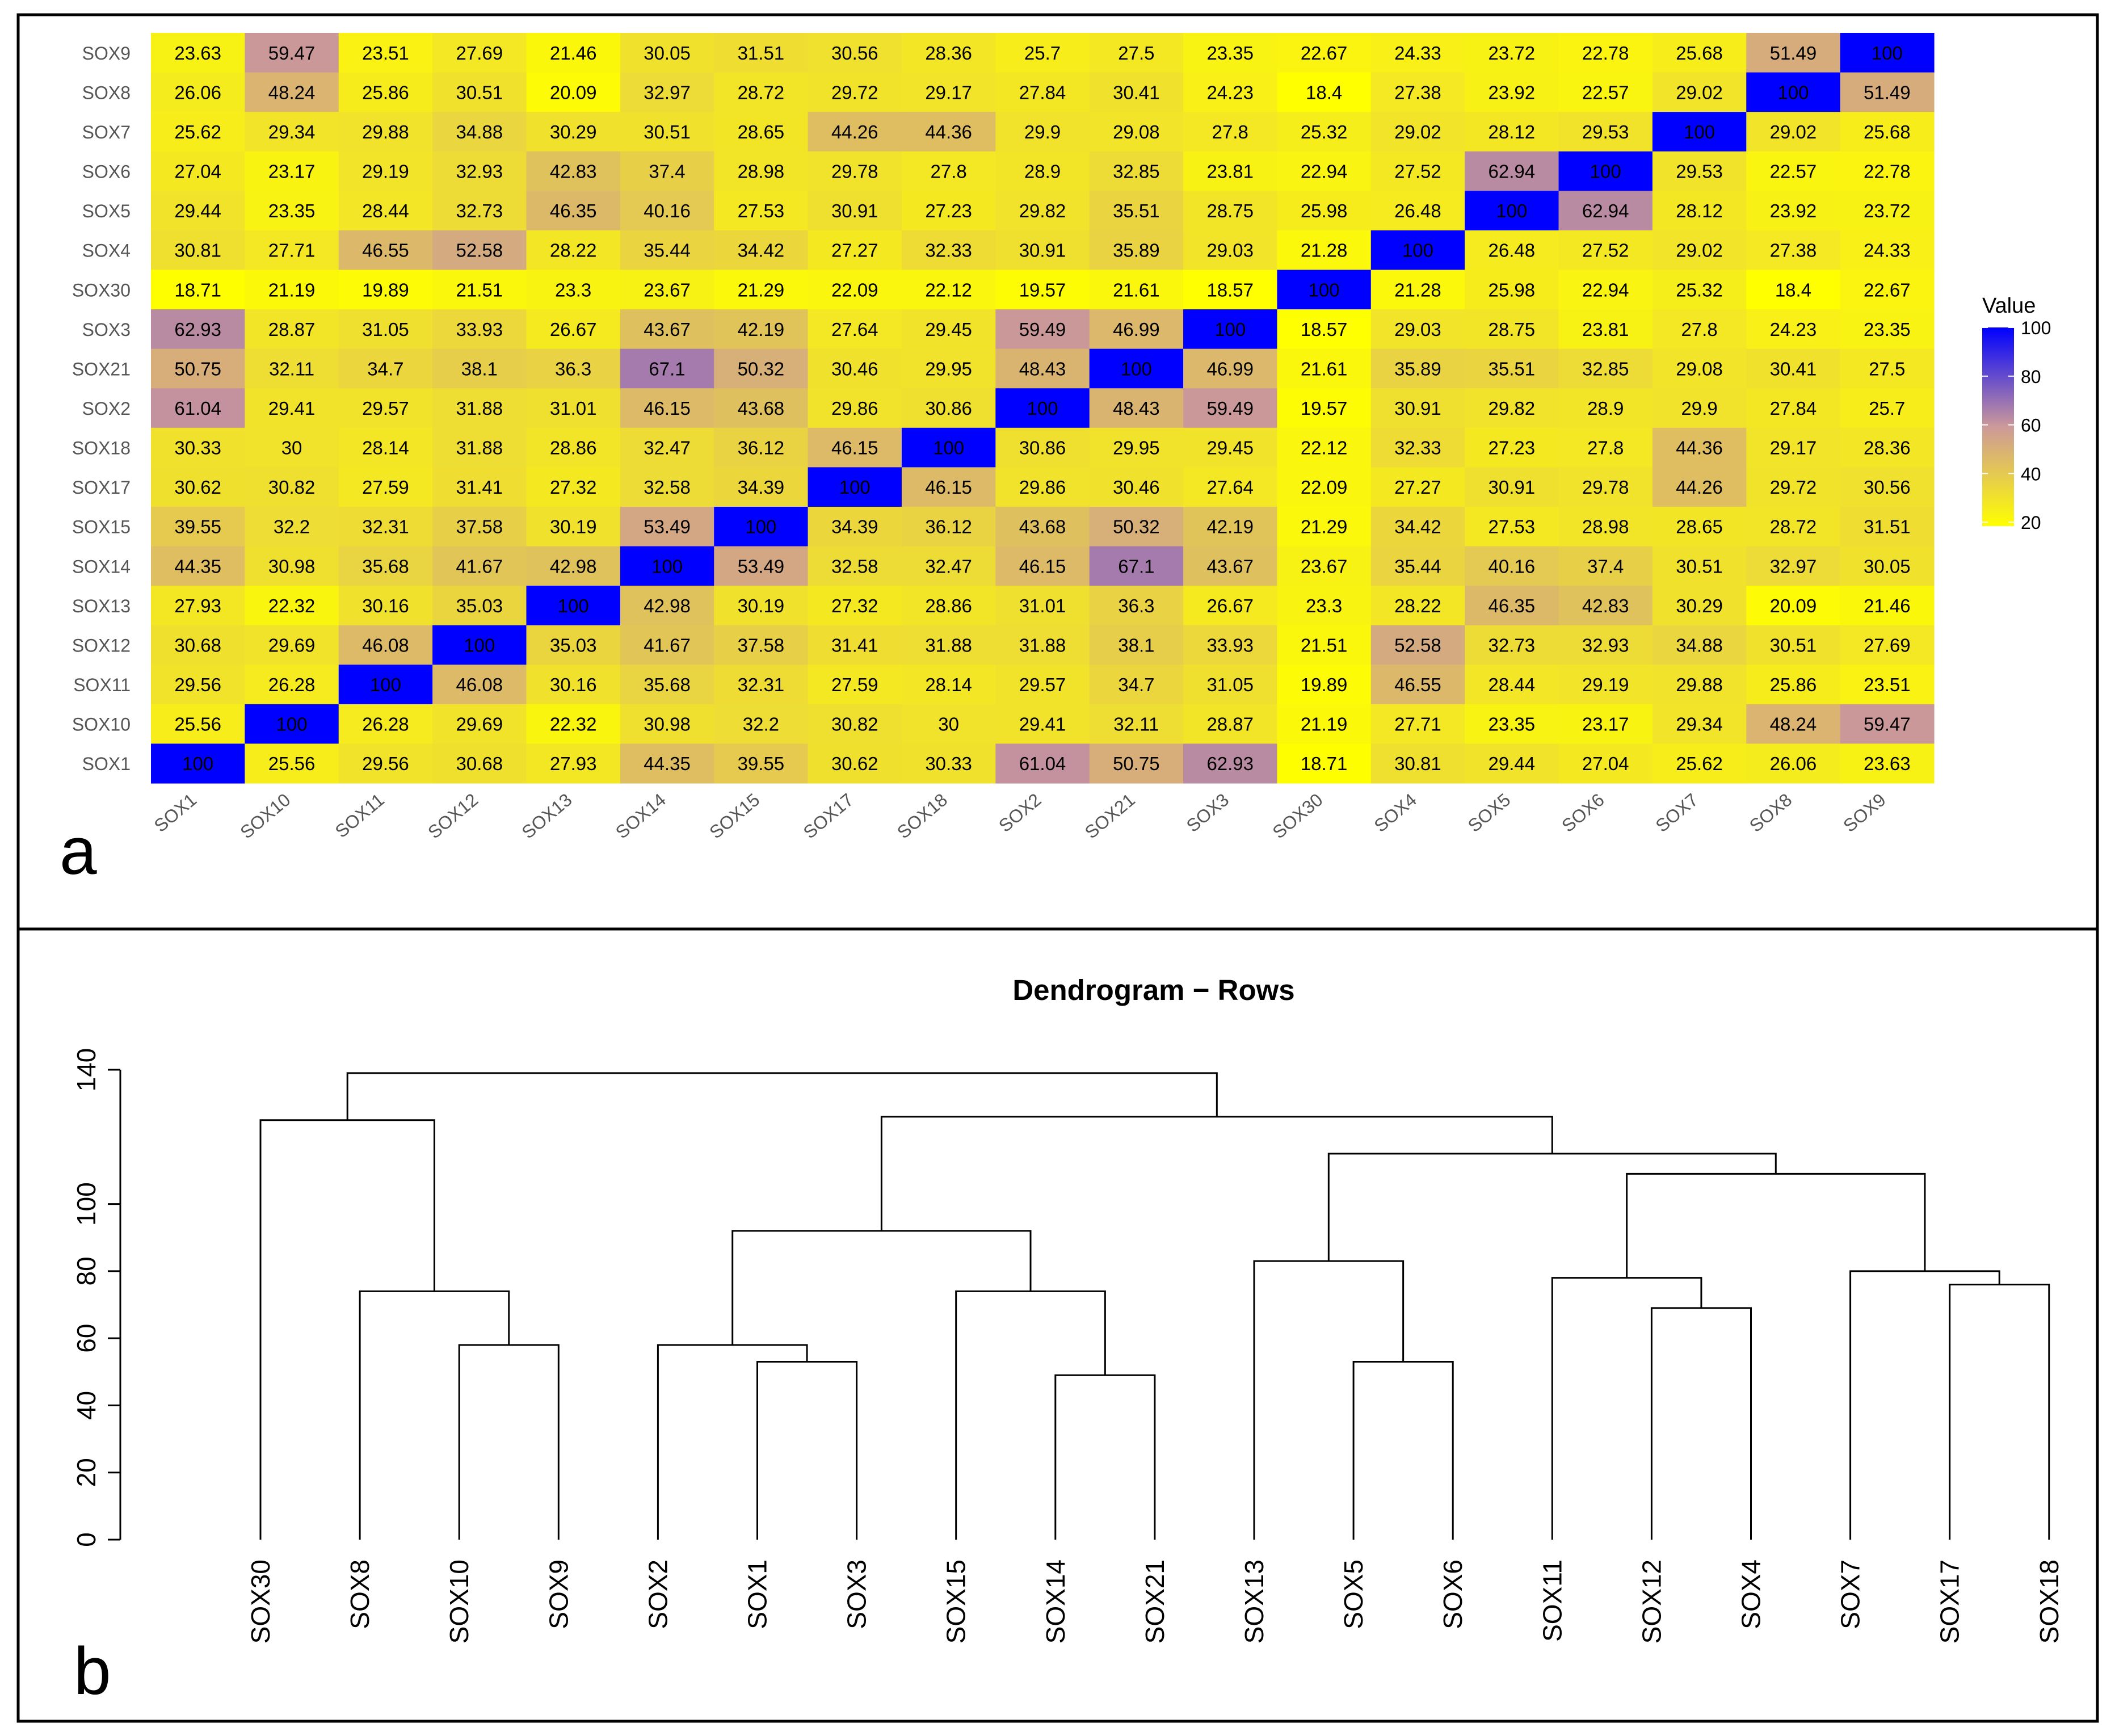 This screenshot has width=2115, height=1736. What do you see at coordinates (667, 644) in the screenshot?
I see `heatmap-cell-label: 41.67` at bounding box center [667, 644].